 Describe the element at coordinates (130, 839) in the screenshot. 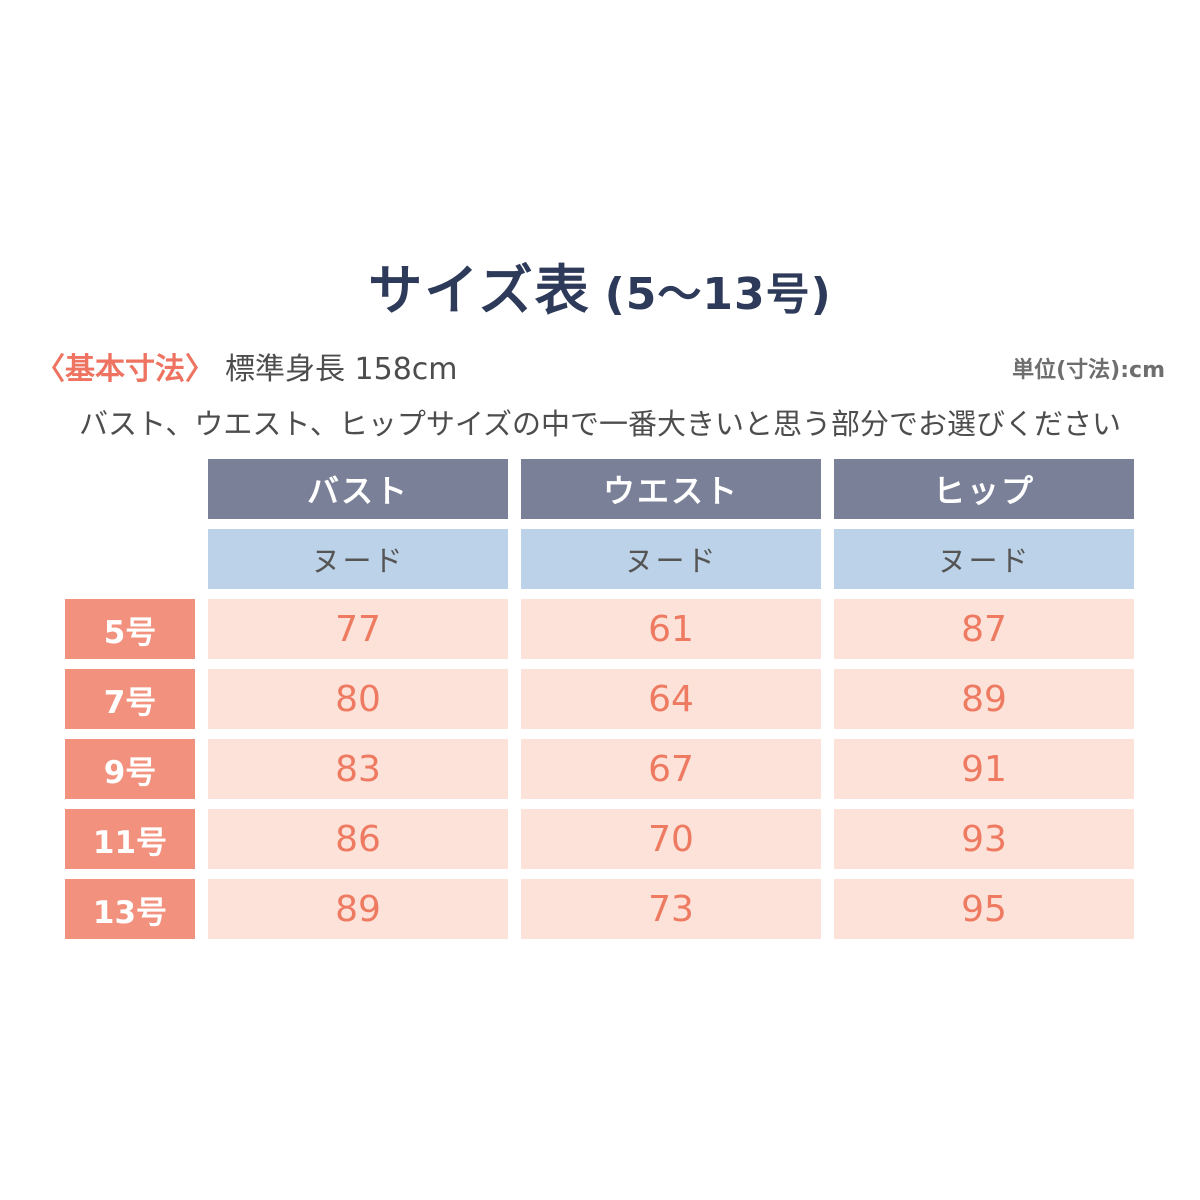

I see `size-label-cell: 11号` at that location.